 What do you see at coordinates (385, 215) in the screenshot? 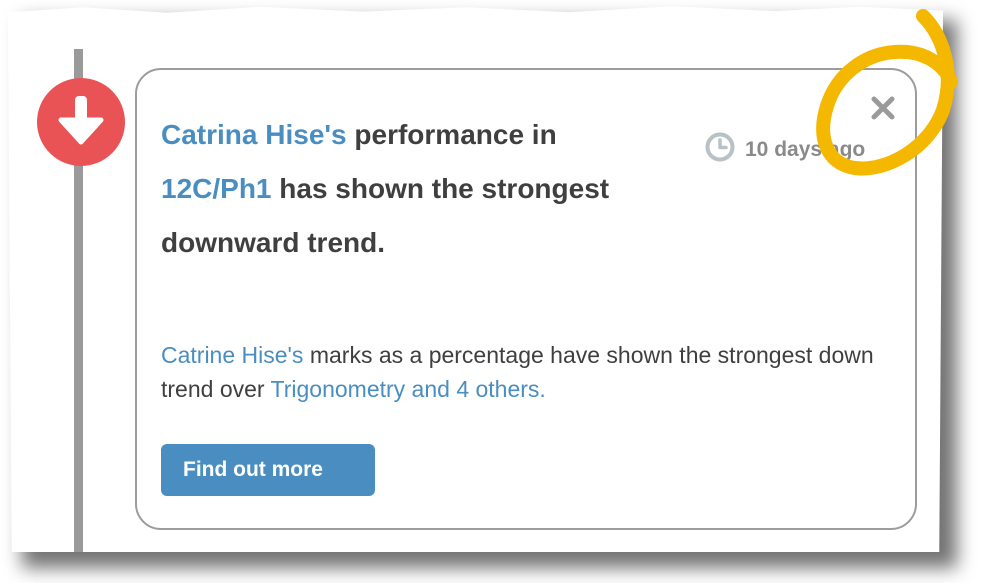
I see `title-text-2: has shown the strongest downward trend.` at bounding box center [385, 215].